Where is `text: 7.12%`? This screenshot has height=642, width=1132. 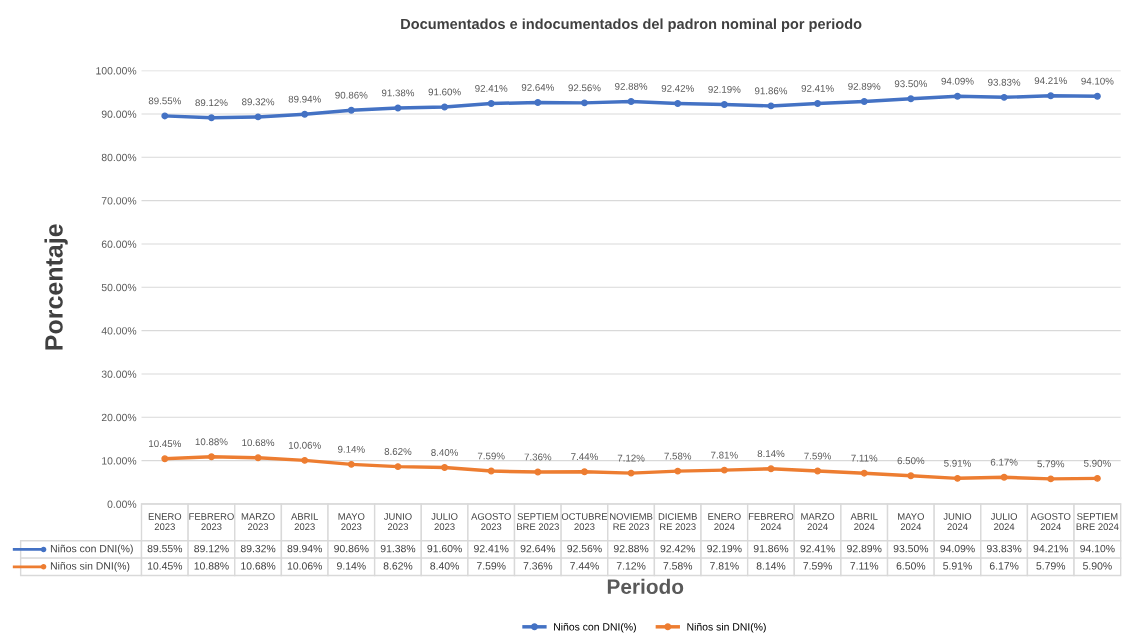 text: 7.12% is located at coordinates (631, 458).